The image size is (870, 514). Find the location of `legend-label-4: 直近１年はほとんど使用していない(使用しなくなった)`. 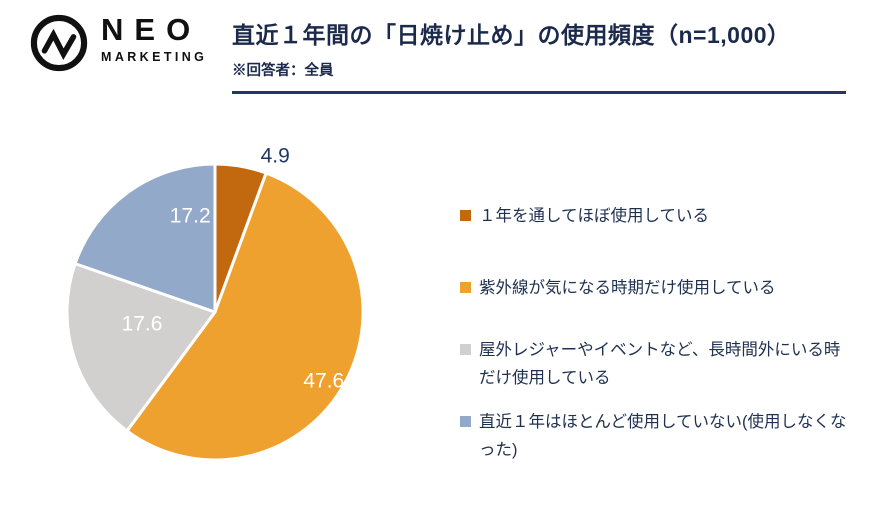

legend-label-4: 直近１年はほとんど使用していない(使用しなくなった) is located at coordinates (663, 436).